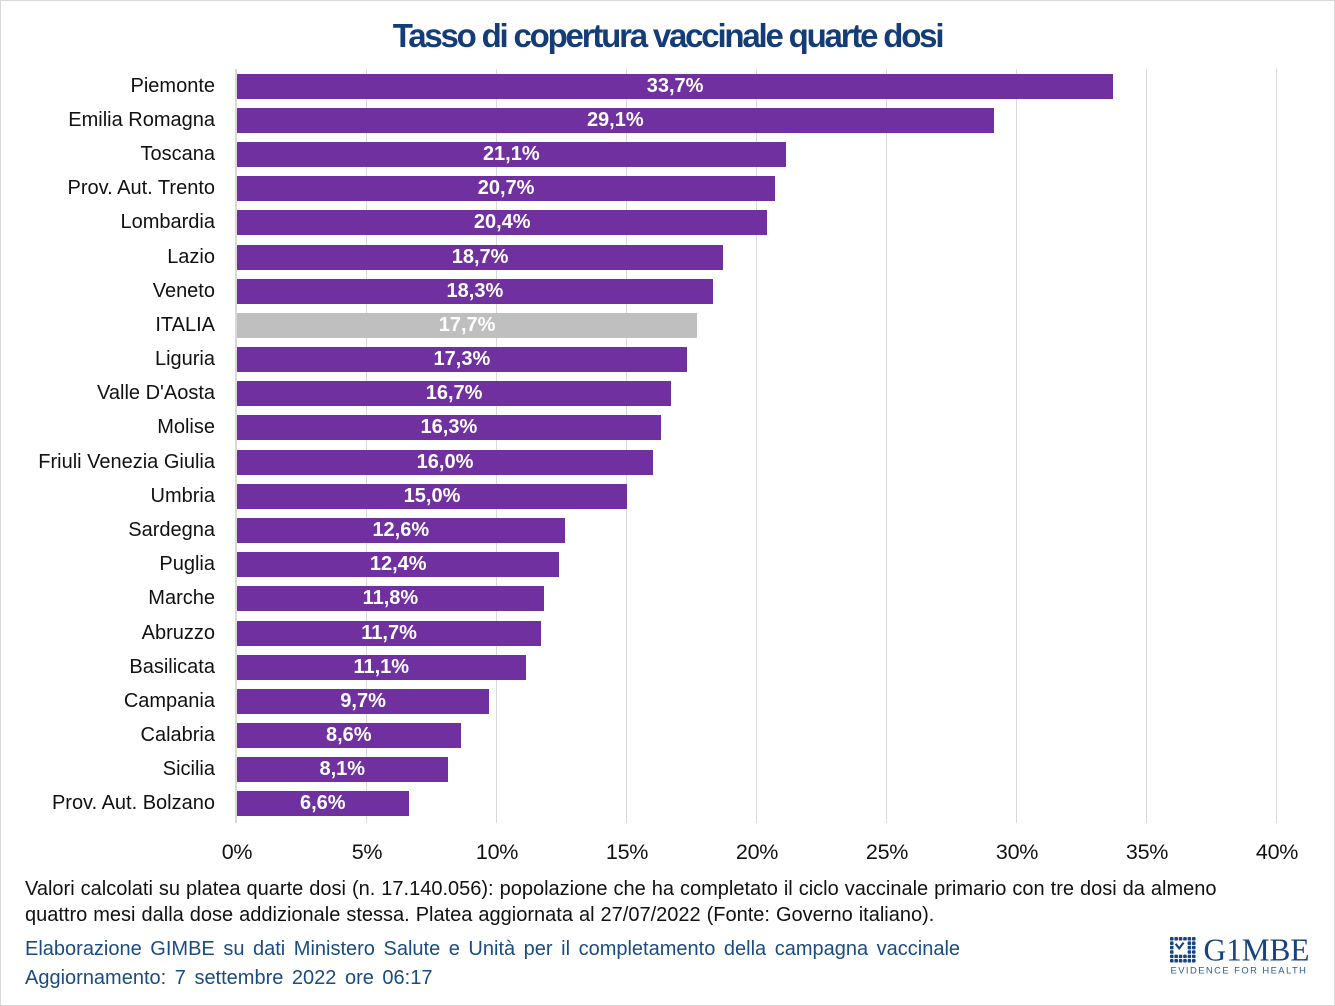 The height and width of the screenshot is (1006, 1335). Describe the element at coordinates (1257, 952) in the screenshot. I see `svg-text: G1MBE` at that location.